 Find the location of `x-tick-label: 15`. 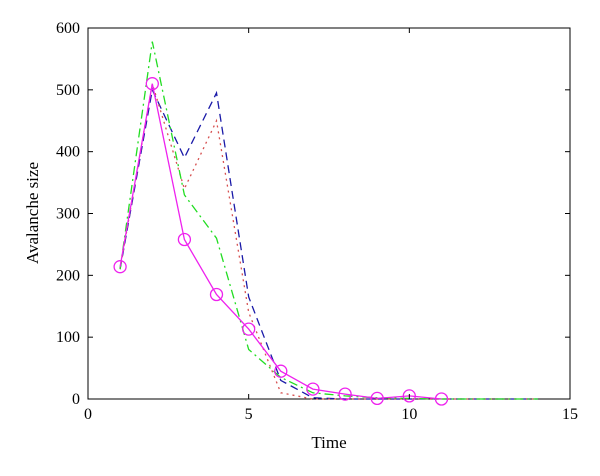

x-tick-label: 15 is located at coordinates (570, 414).